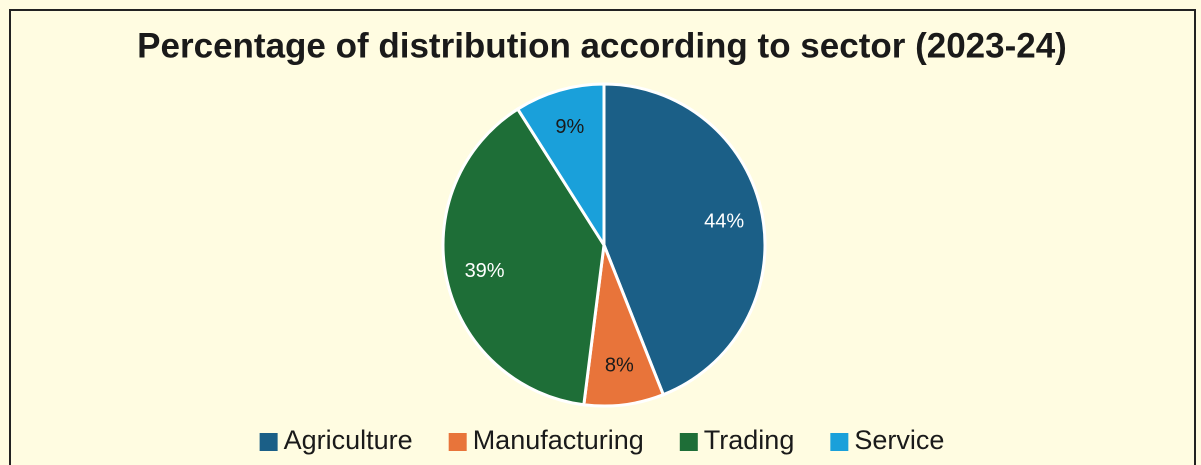  What do you see at coordinates (485, 271) in the screenshot?
I see `data-label: 39%` at bounding box center [485, 271].